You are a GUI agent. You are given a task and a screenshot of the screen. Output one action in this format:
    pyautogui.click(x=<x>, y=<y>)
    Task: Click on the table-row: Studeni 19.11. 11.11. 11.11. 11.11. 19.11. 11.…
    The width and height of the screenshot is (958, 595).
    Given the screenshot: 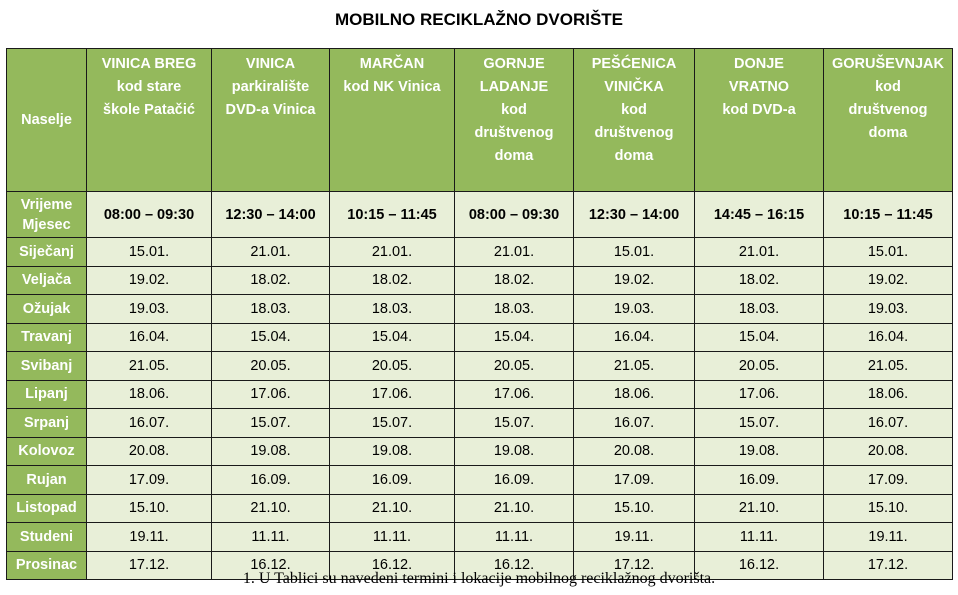 What is the action you would take?
    pyautogui.click(x=479, y=537)
    